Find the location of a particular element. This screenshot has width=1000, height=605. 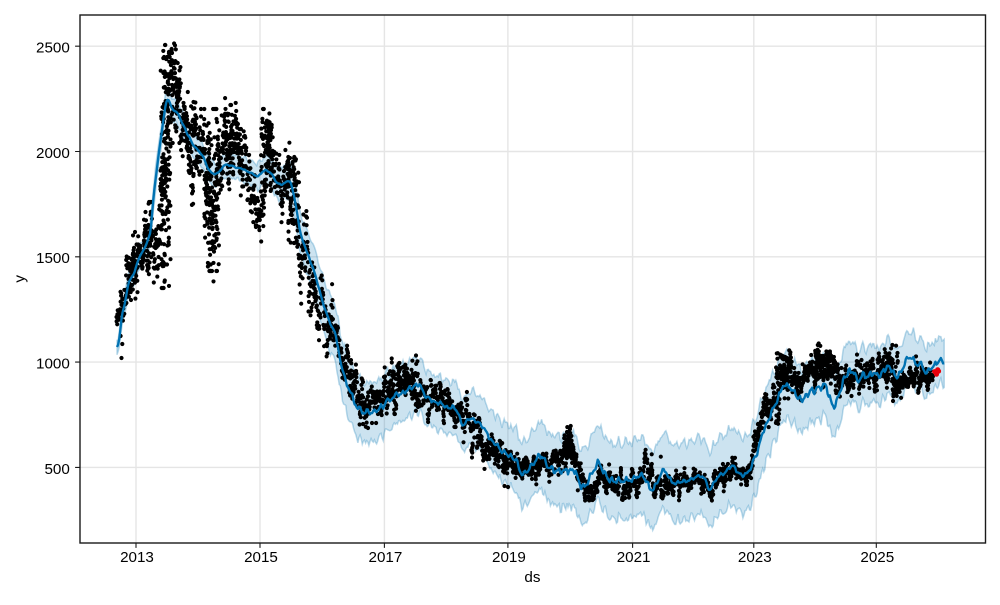

svg-text: 2019 is located at coordinates (509, 557).